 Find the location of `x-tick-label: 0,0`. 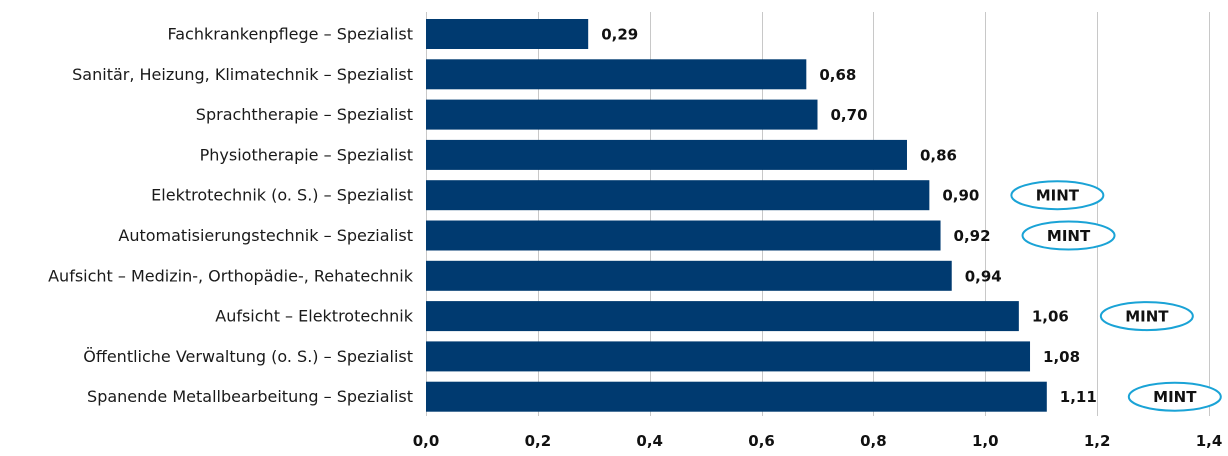

x-tick-label: 0,0 is located at coordinates (426, 441).